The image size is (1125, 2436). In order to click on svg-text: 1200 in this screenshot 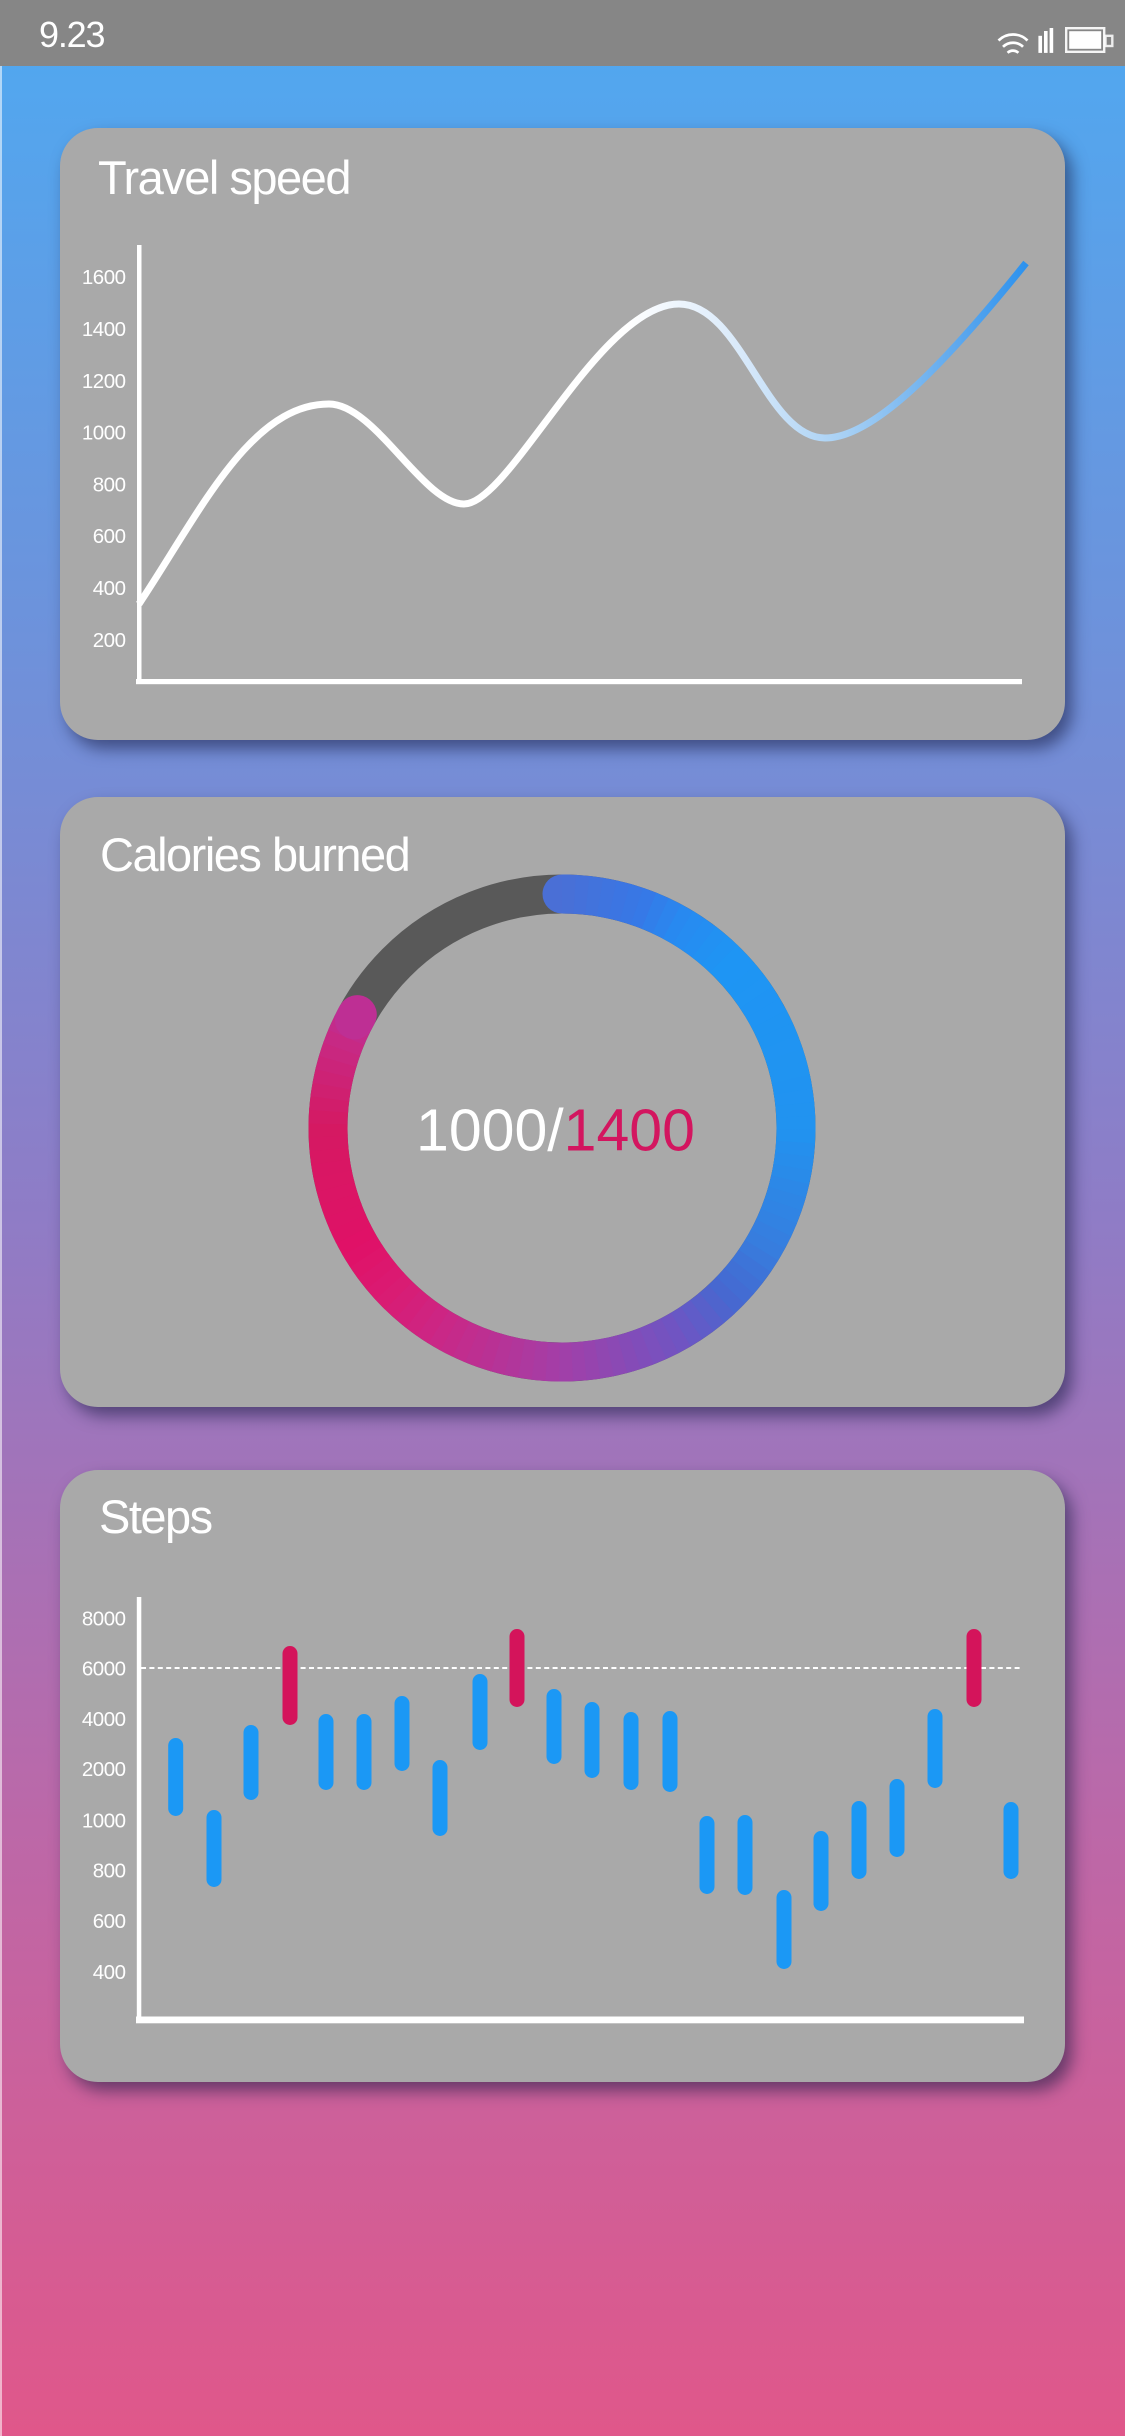, I will do `click(104, 381)`.